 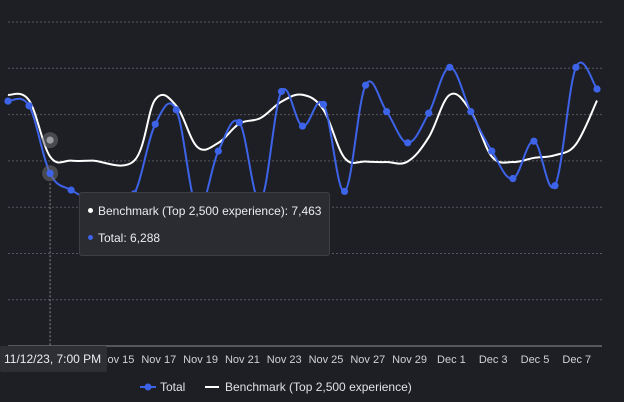 What do you see at coordinates (54, 359) in the screenshot?
I see `x-axis-hover-label: 11/12/23, 7:00 PM` at bounding box center [54, 359].